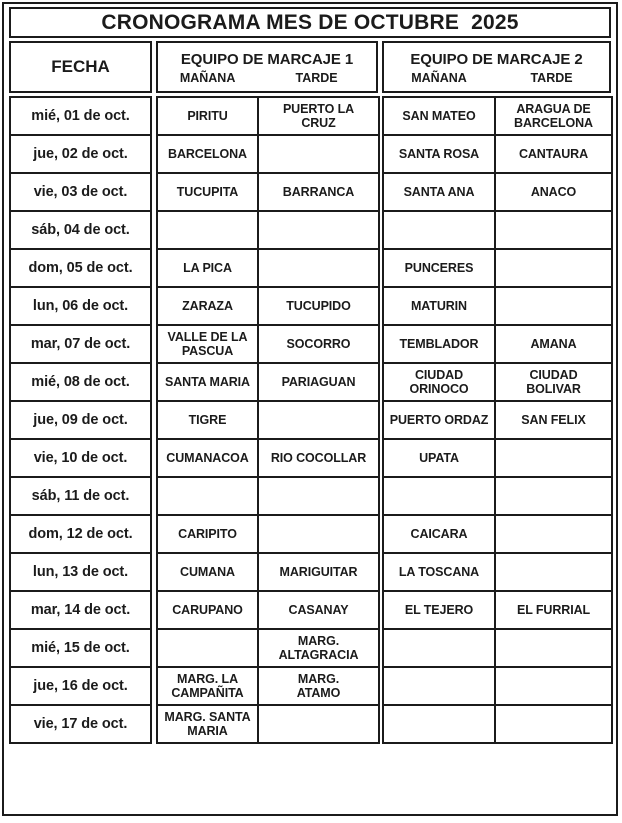  Describe the element at coordinates (207, 610) in the screenshot. I see `equipo1-manana-cell: CARUPANO` at that location.